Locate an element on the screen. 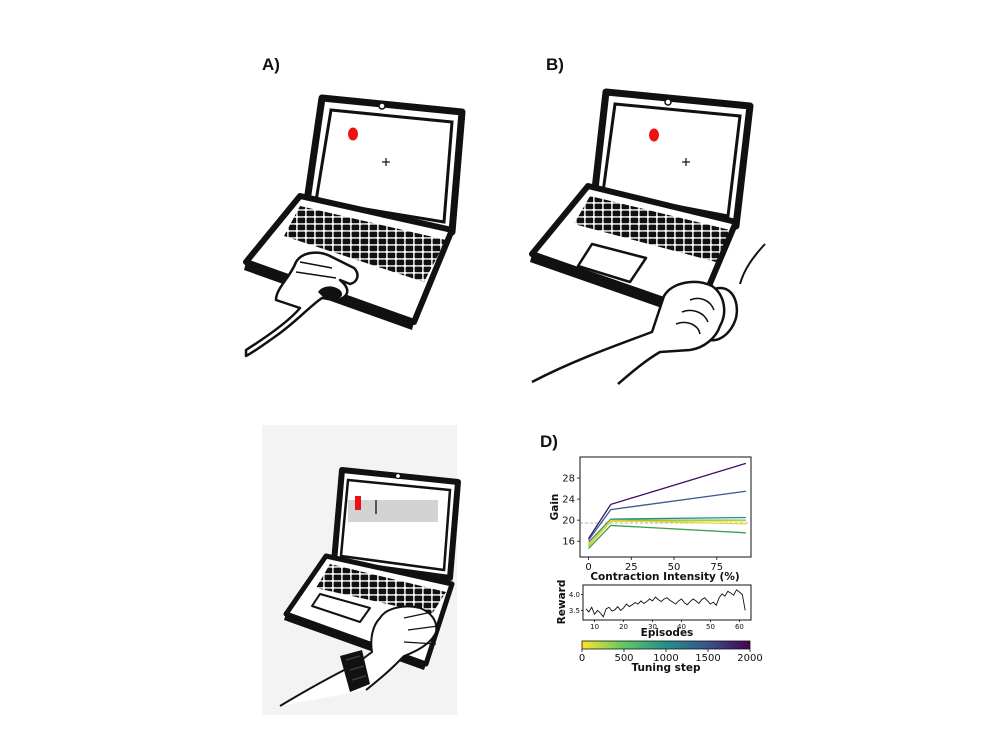  panel-c-target-bar is located at coordinates (358, 503).